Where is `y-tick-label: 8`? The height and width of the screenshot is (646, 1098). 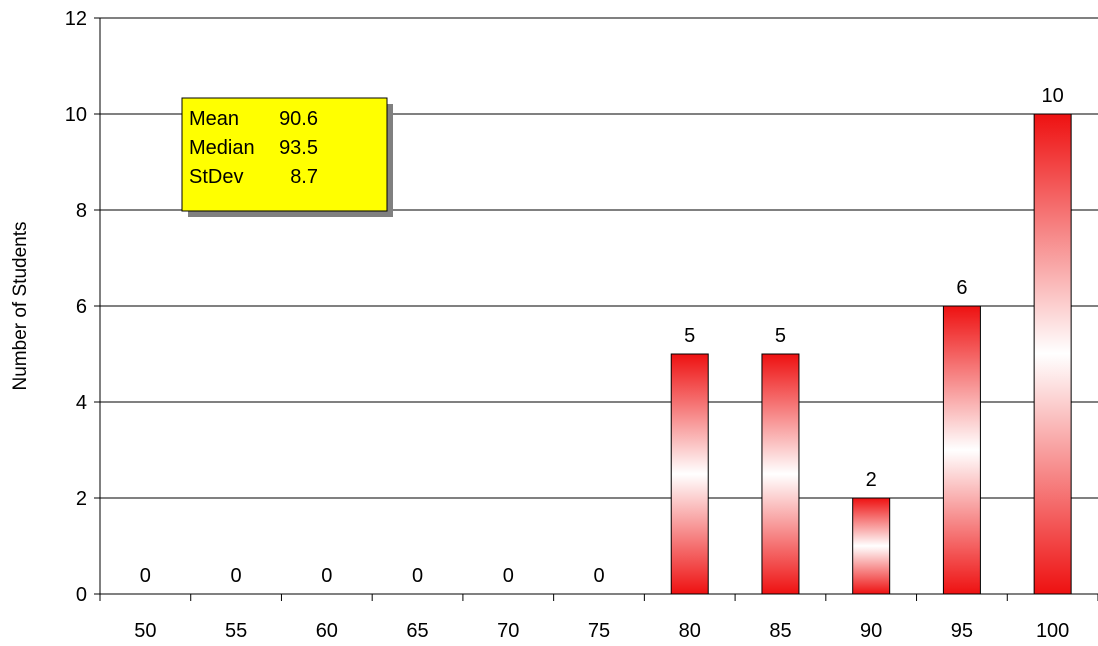 y-tick-label: 8 is located at coordinates (81, 211).